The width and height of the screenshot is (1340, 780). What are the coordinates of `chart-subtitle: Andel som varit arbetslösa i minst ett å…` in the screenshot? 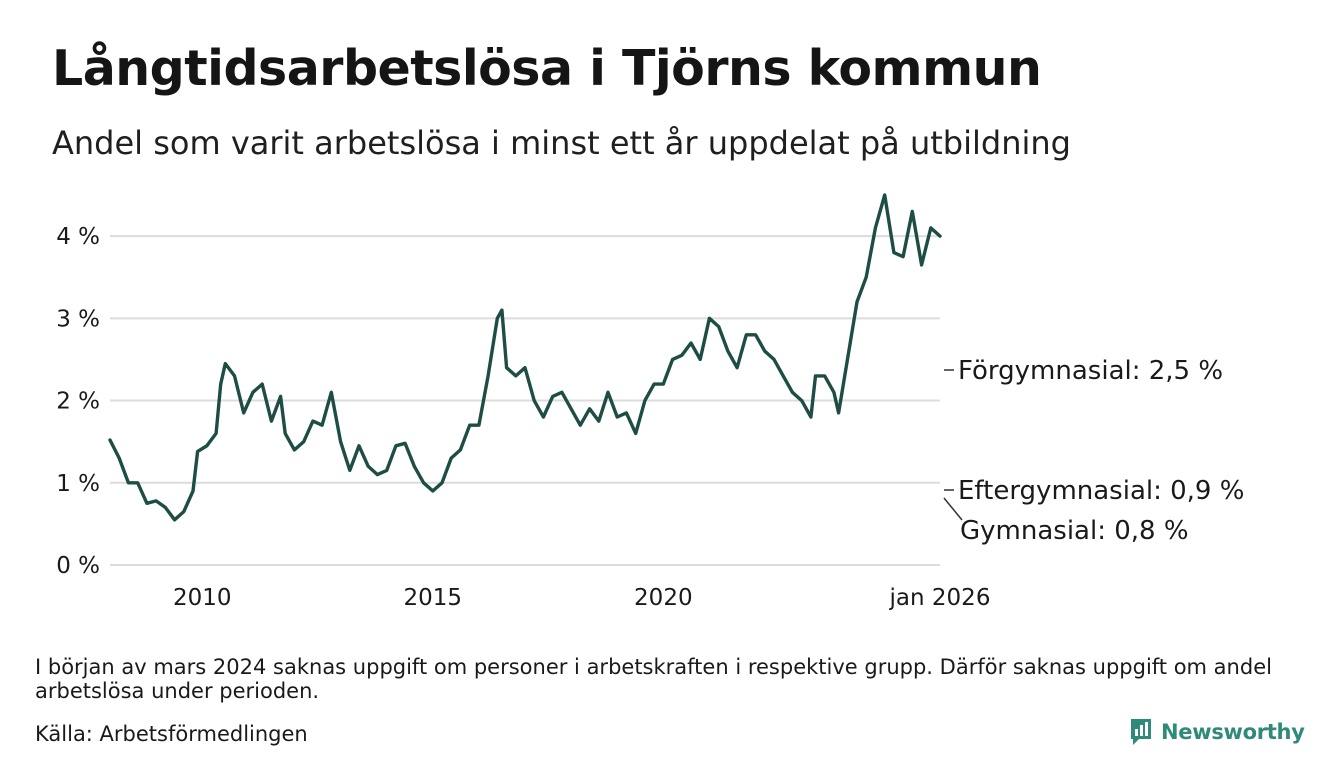 It's located at (561, 143).